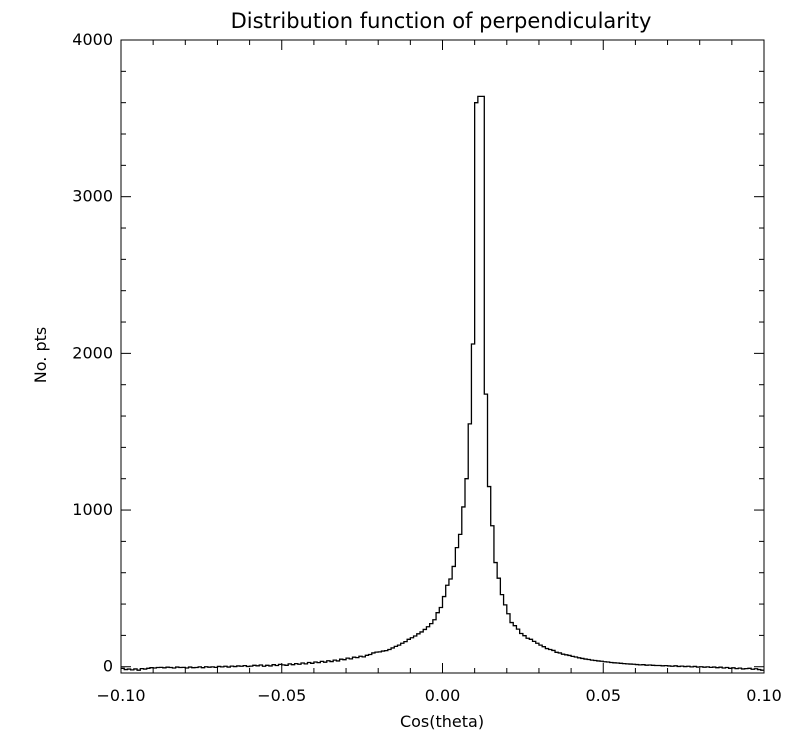  Describe the element at coordinates (603, 695) in the screenshot. I see `x-tick-label: 0.05` at that location.